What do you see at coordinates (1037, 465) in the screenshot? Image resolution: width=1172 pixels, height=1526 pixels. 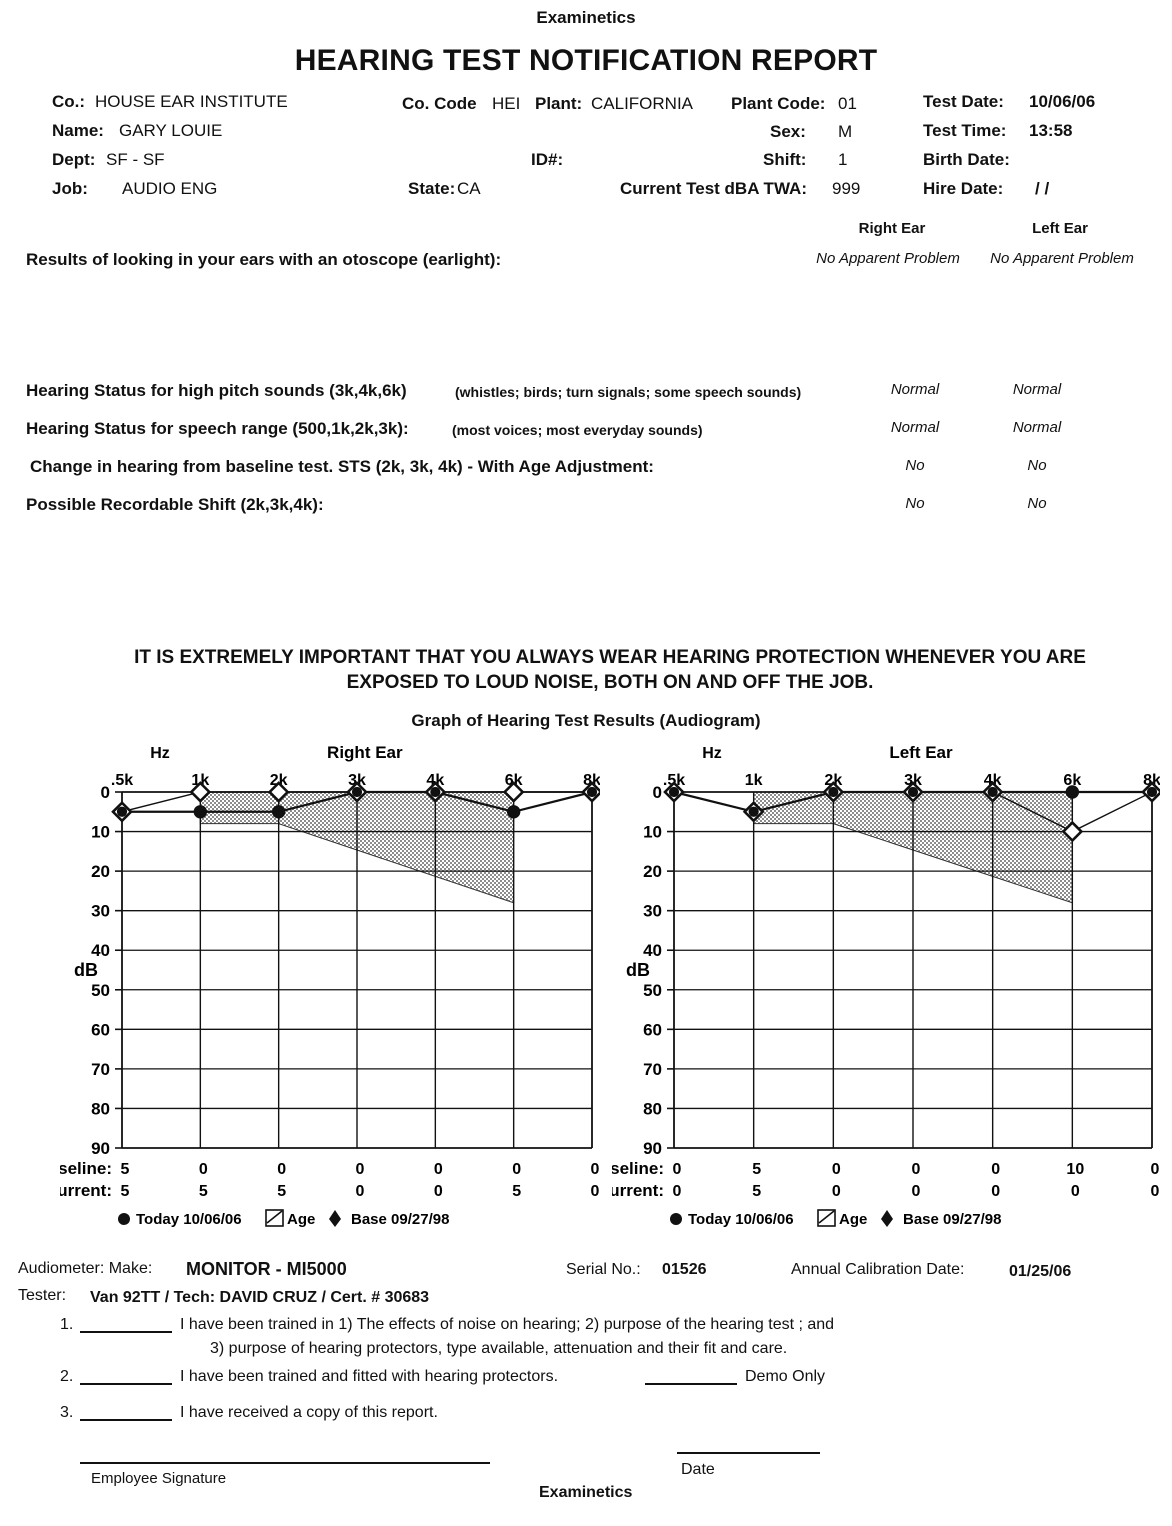 I see `sts-left-value: No` at bounding box center [1037, 465].